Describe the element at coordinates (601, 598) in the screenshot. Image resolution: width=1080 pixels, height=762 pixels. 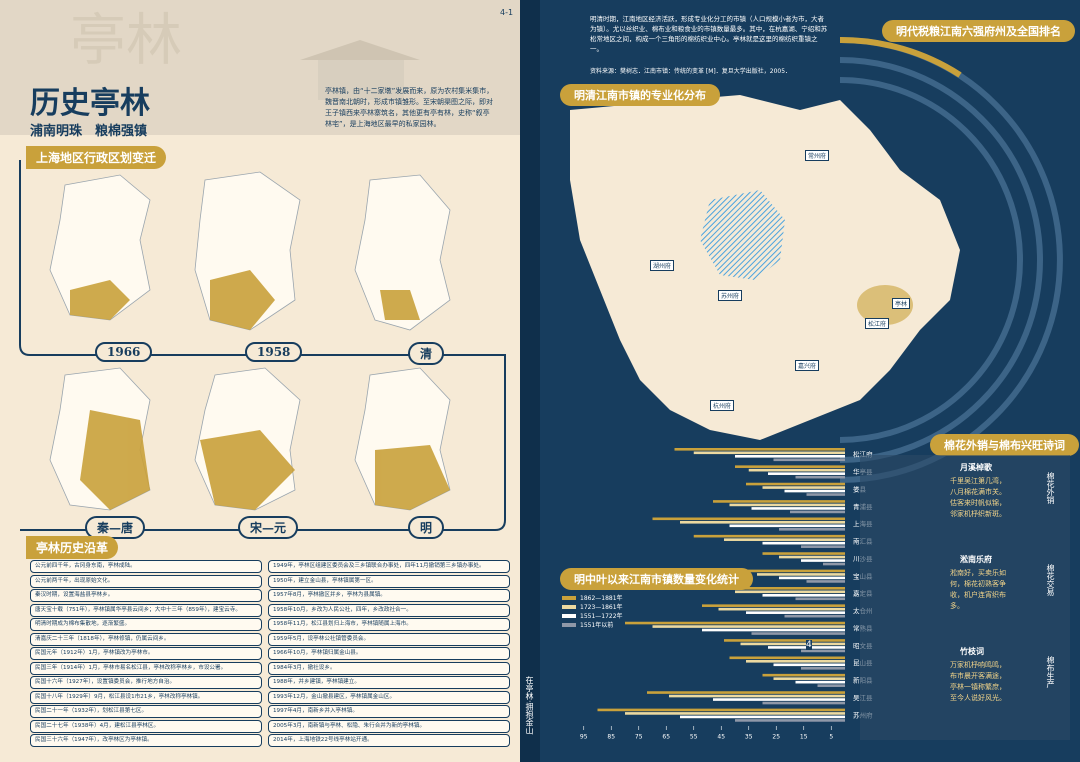
I see `legend-label: 1862—1881年` at that location.